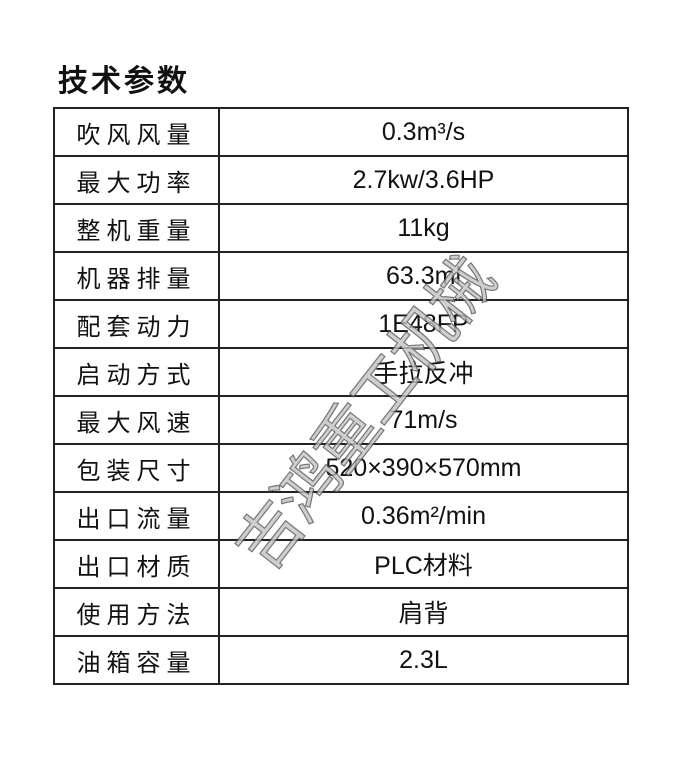 This screenshot has width=700, height=763. What do you see at coordinates (423, 276) in the screenshot?
I see `spec-value: 63.3ml` at bounding box center [423, 276].